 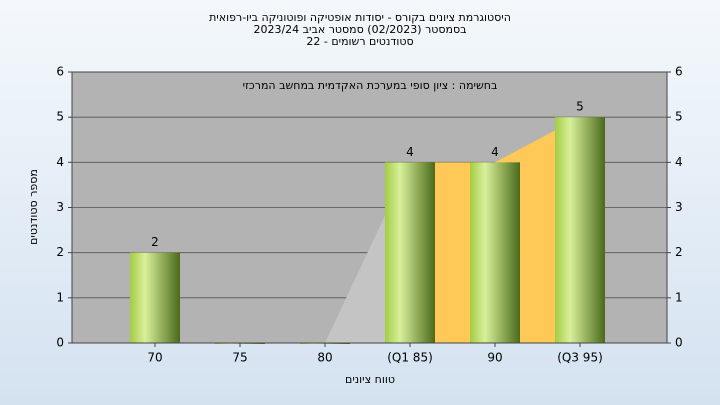 I want to click on y-axis-label: מספר סטודנטים, so click(x=33, y=207).